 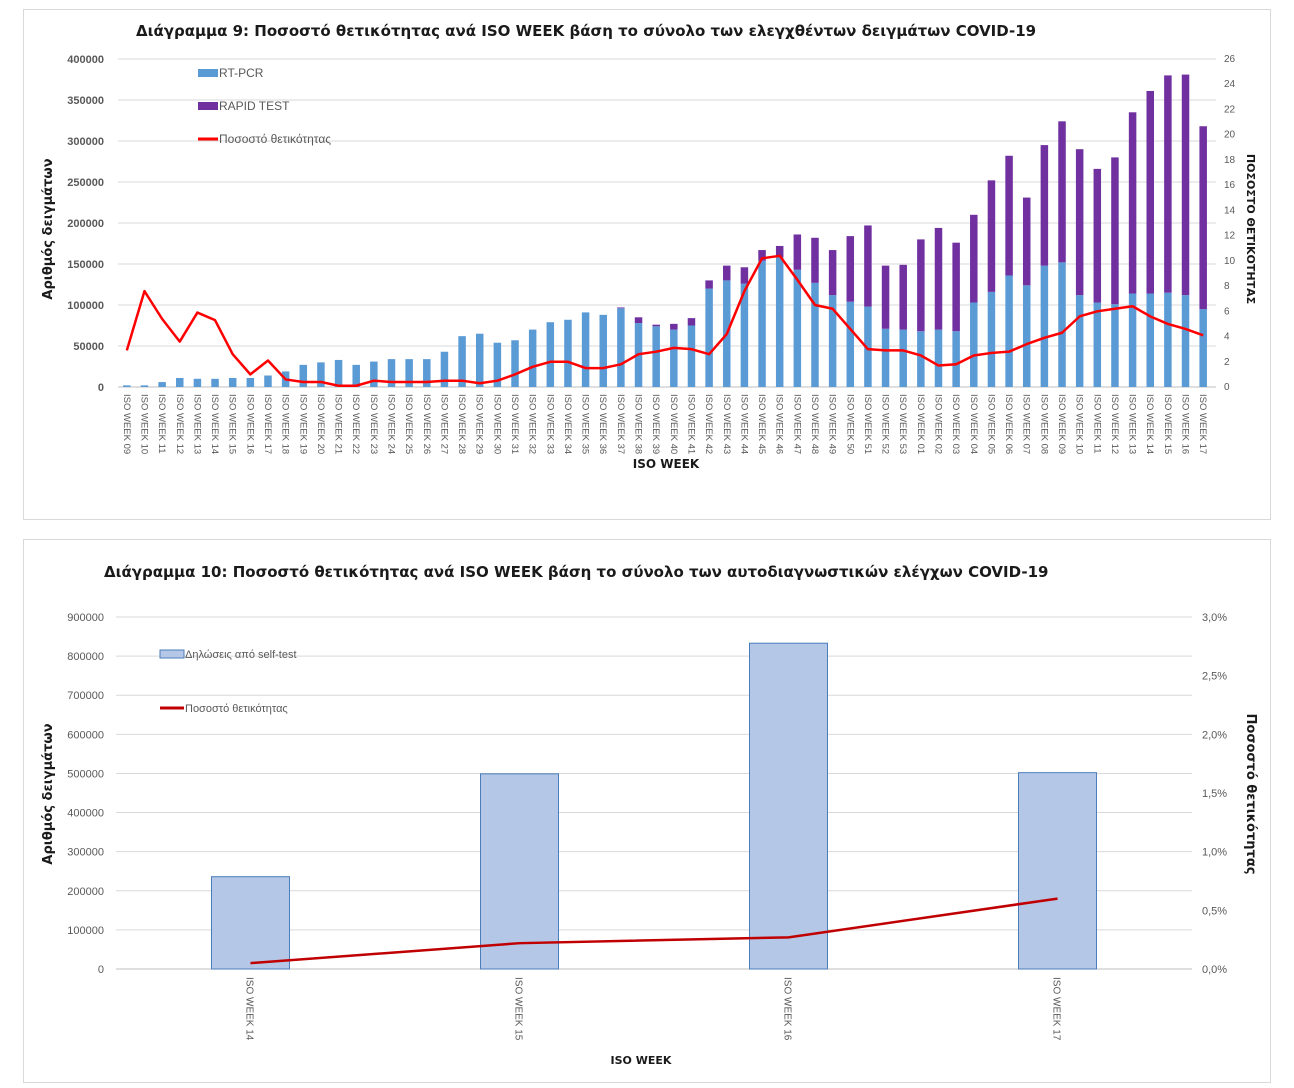 I want to click on x-tick-label: ISO WEEK 26, so click(x=426, y=424).